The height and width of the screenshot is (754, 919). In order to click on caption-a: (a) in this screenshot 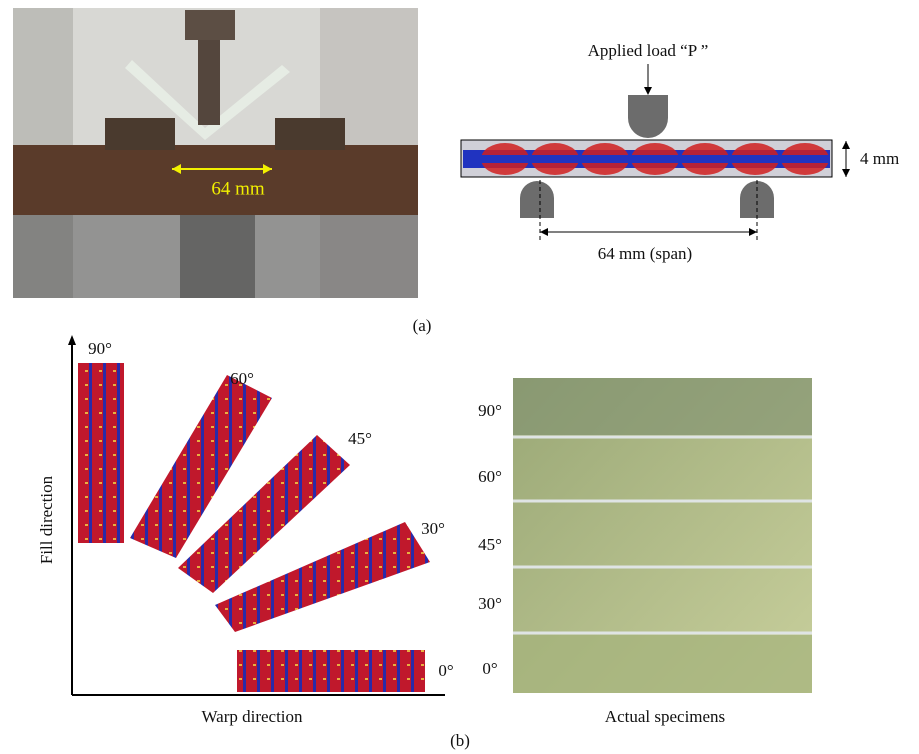, I will do `click(422, 325)`.